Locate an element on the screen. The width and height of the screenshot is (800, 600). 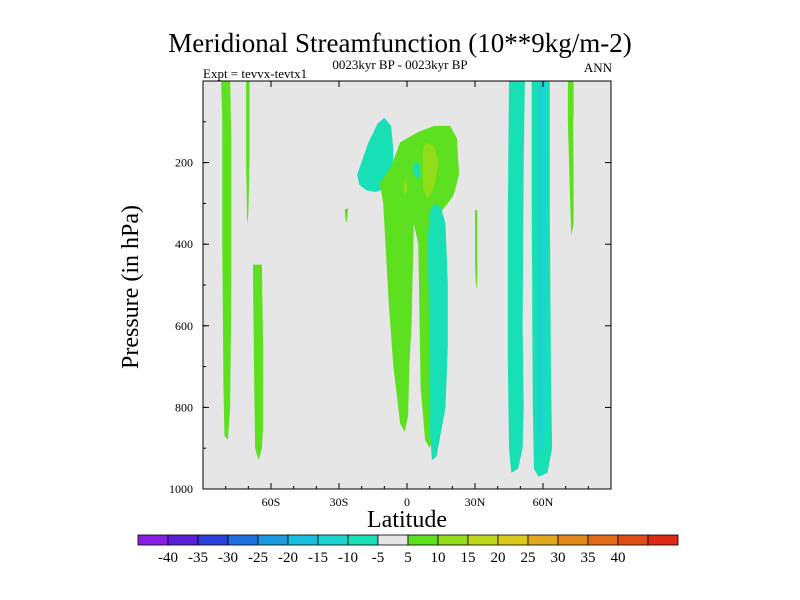
colorbar-label: -25 is located at coordinates (258, 558).